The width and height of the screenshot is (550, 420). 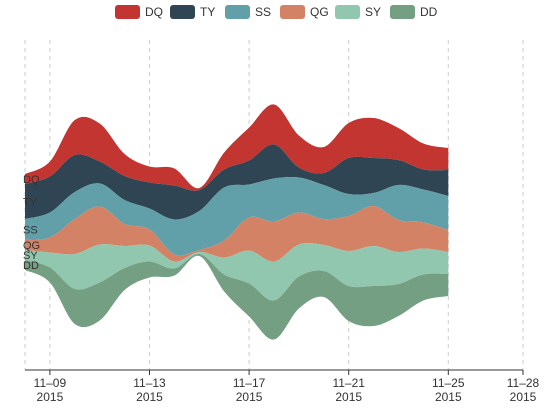 What do you see at coordinates (237, 182) in the screenshot?
I see `stream-ty` at bounding box center [237, 182].